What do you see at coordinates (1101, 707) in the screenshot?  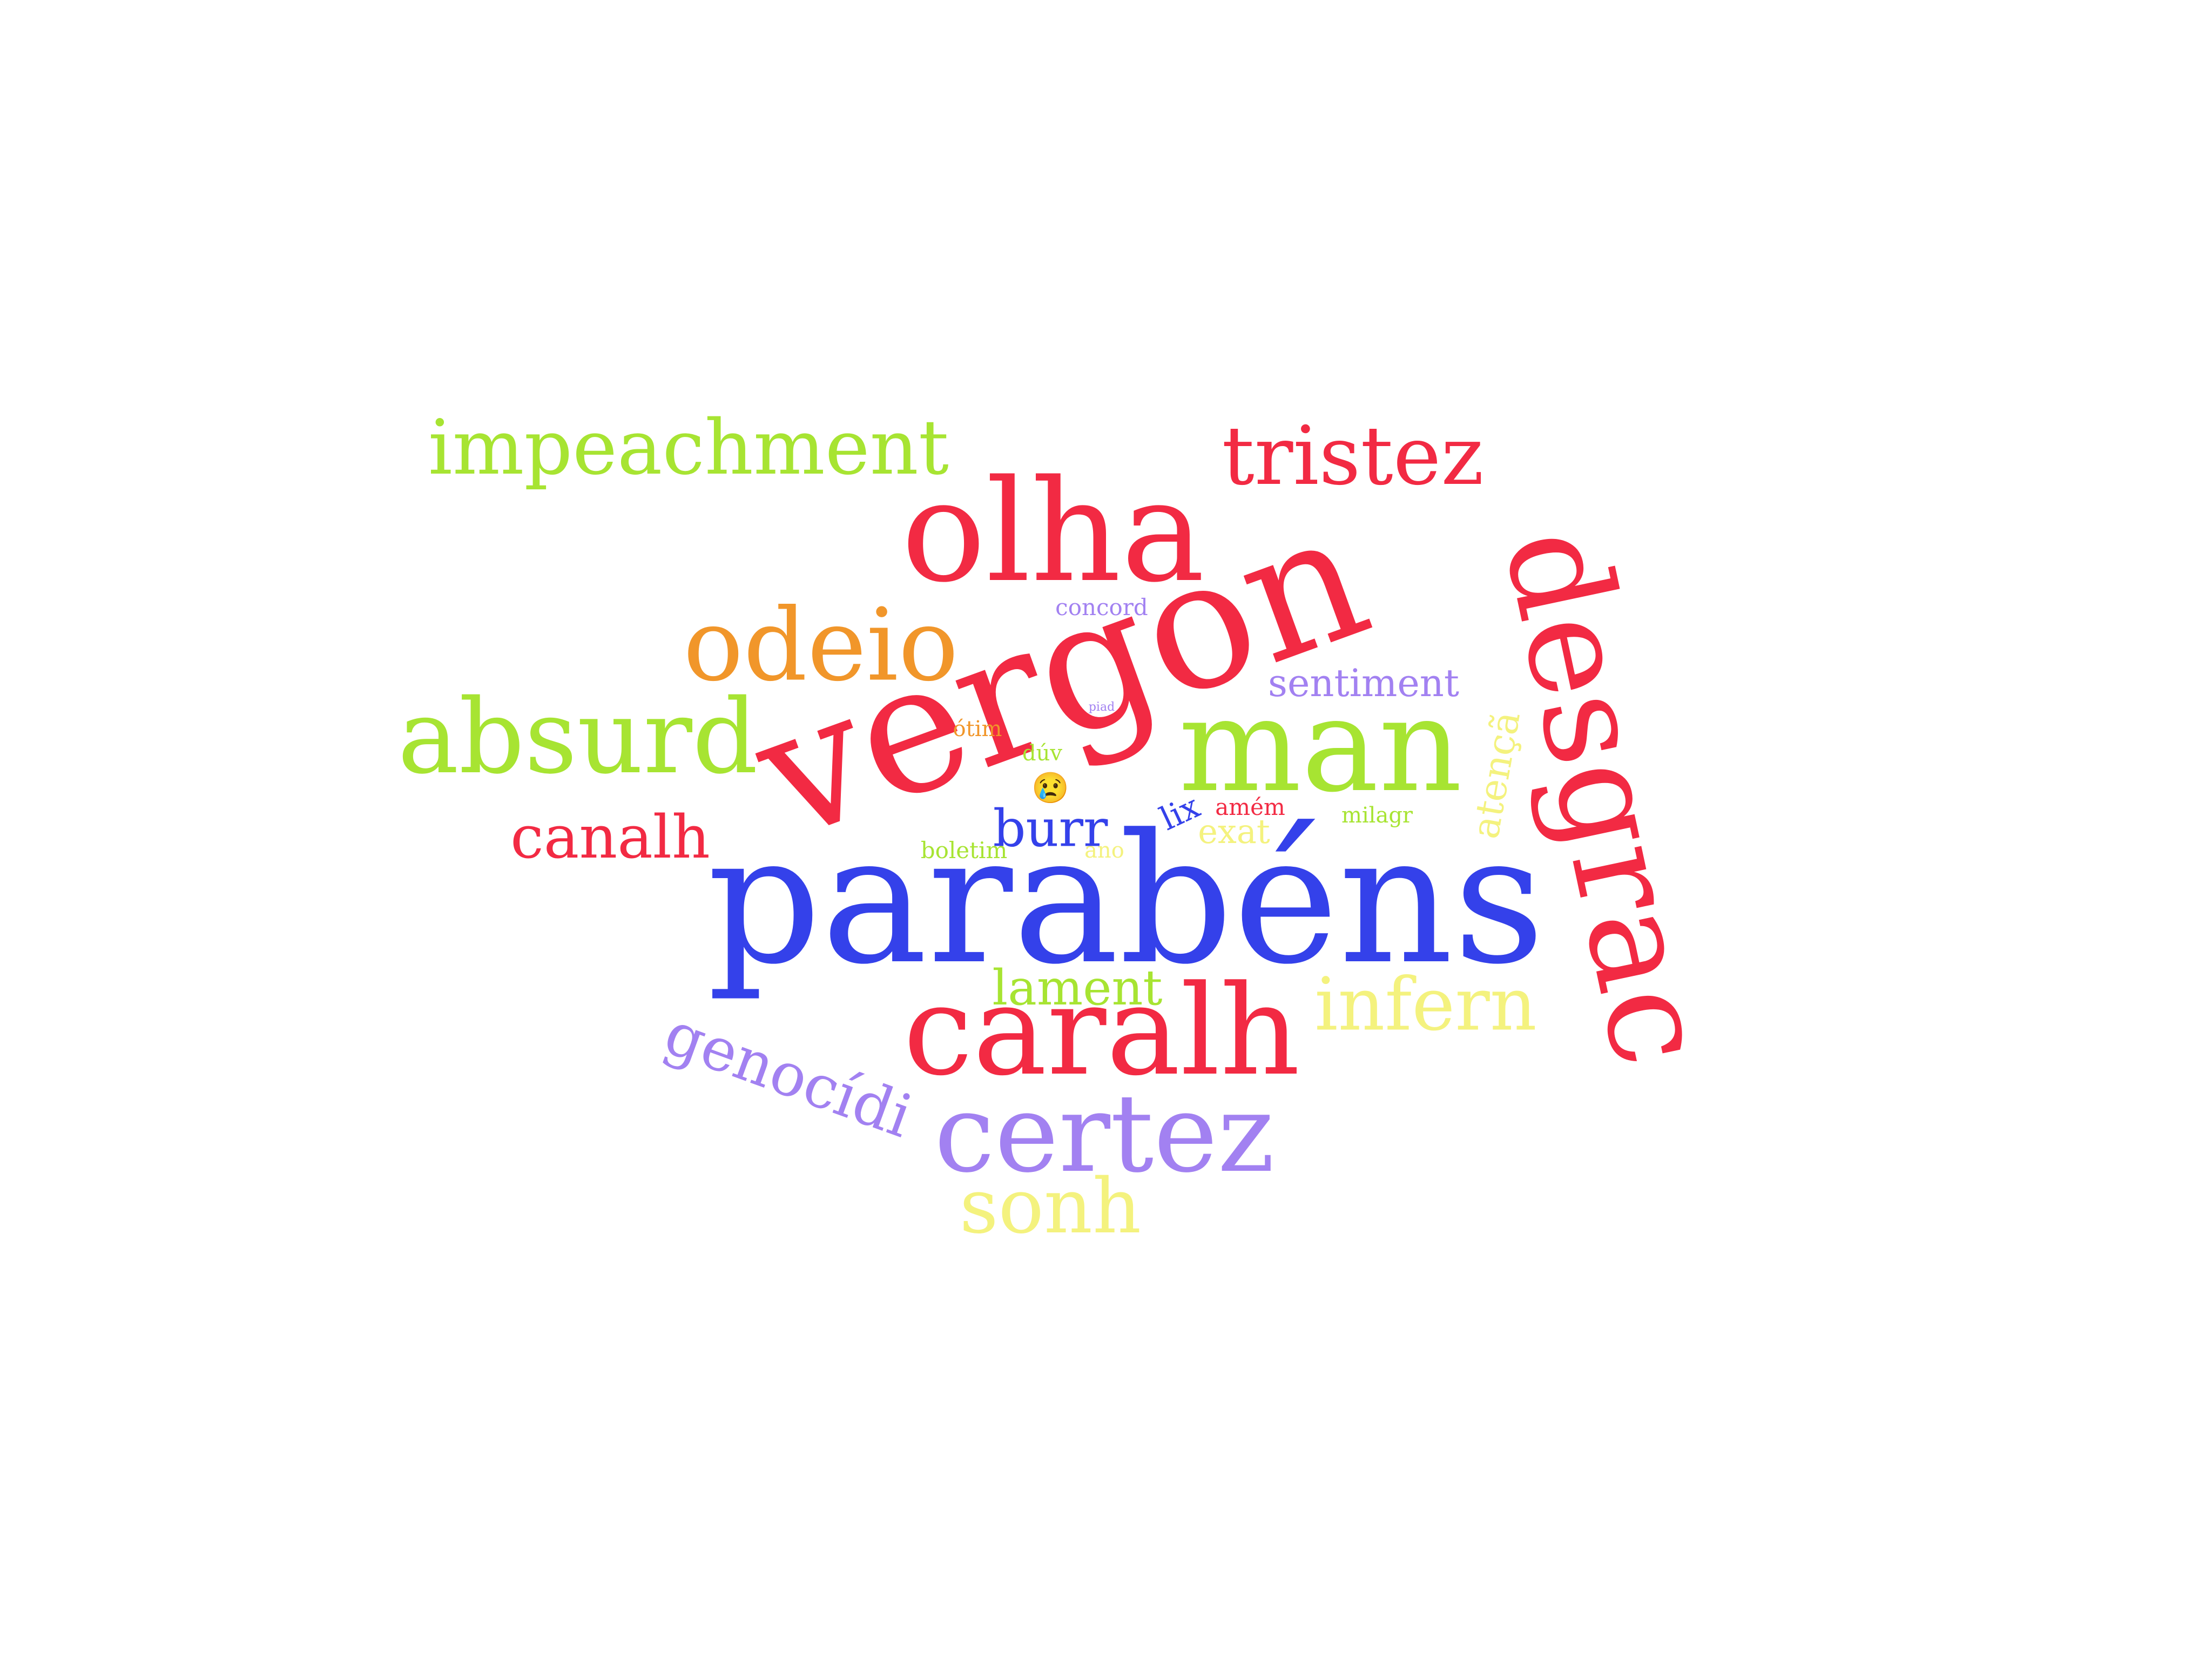 I see `word-piad: piad` at bounding box center [1101, 707].